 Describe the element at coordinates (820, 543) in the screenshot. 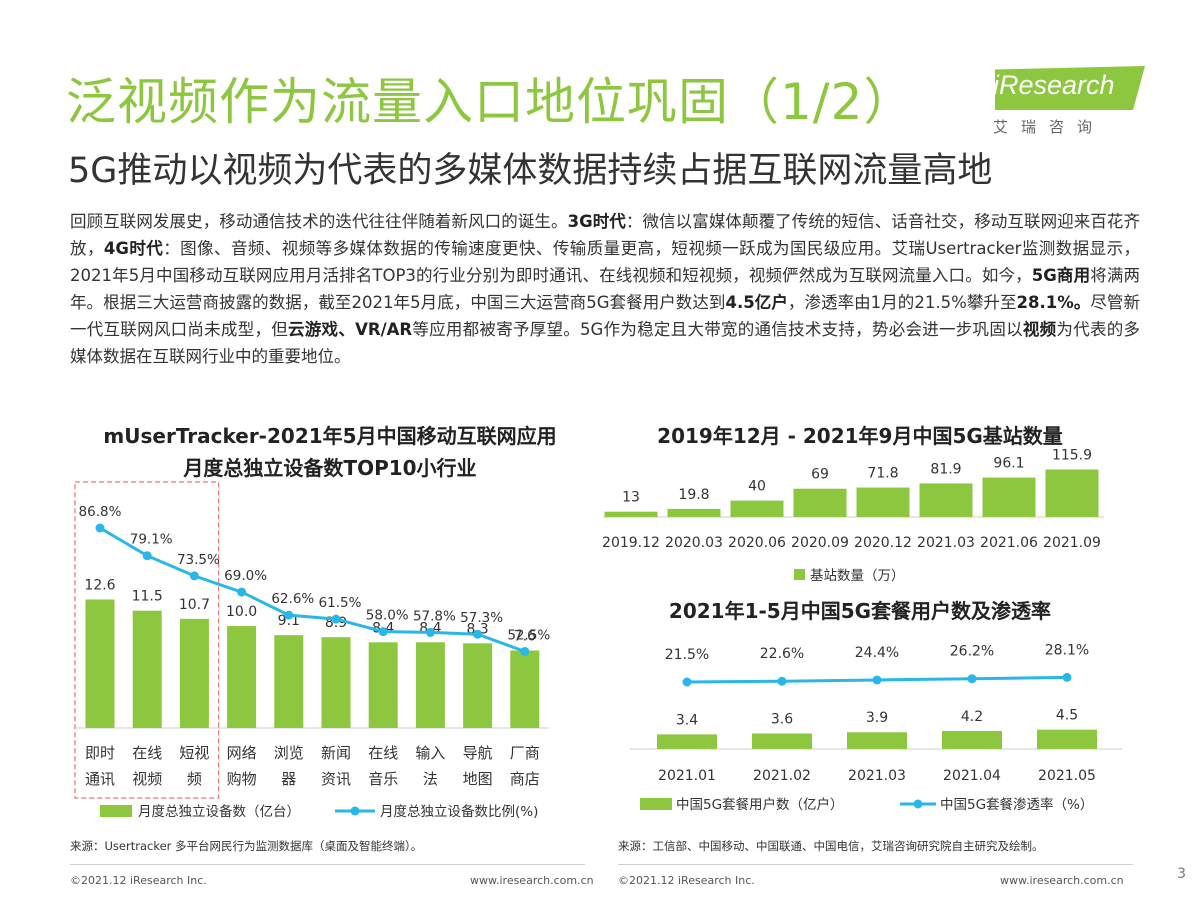

I see `category-label: 2020.09` at that location.